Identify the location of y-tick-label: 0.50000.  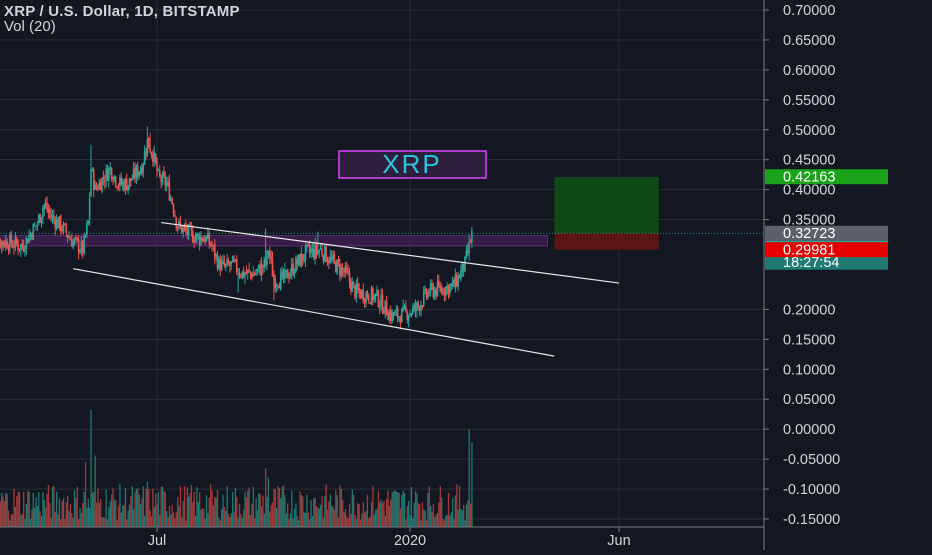
(809, 131).